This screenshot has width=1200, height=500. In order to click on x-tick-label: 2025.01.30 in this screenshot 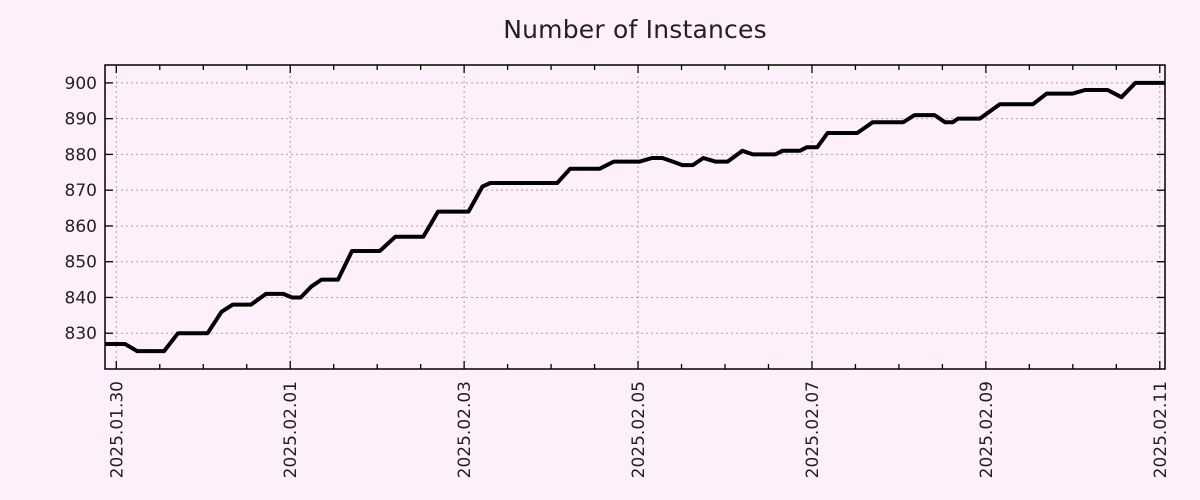, I will do `click(117, 429)`.